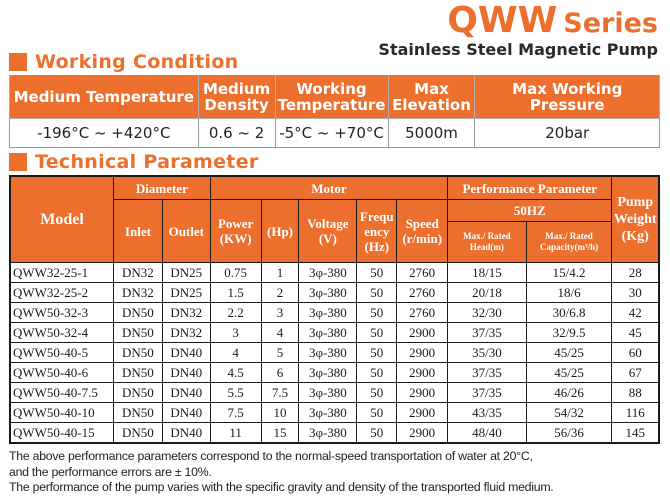 This screenshot has height=500, width=670. What do you see at coordinates (280, 392) in the screenshot?
I see `cell-hp: 7.5` at bounding box center [280, 392].